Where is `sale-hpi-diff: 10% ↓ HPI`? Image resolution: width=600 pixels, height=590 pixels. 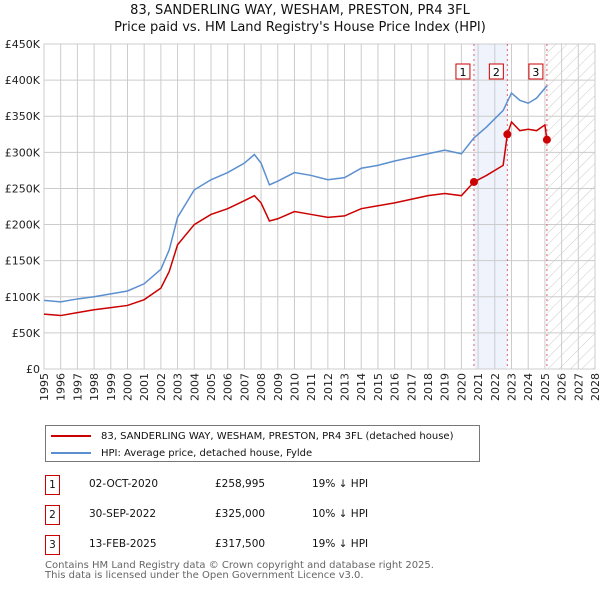 sale-hpi-diff: 10% ↓ HPI is located at coordinates (340, 514).